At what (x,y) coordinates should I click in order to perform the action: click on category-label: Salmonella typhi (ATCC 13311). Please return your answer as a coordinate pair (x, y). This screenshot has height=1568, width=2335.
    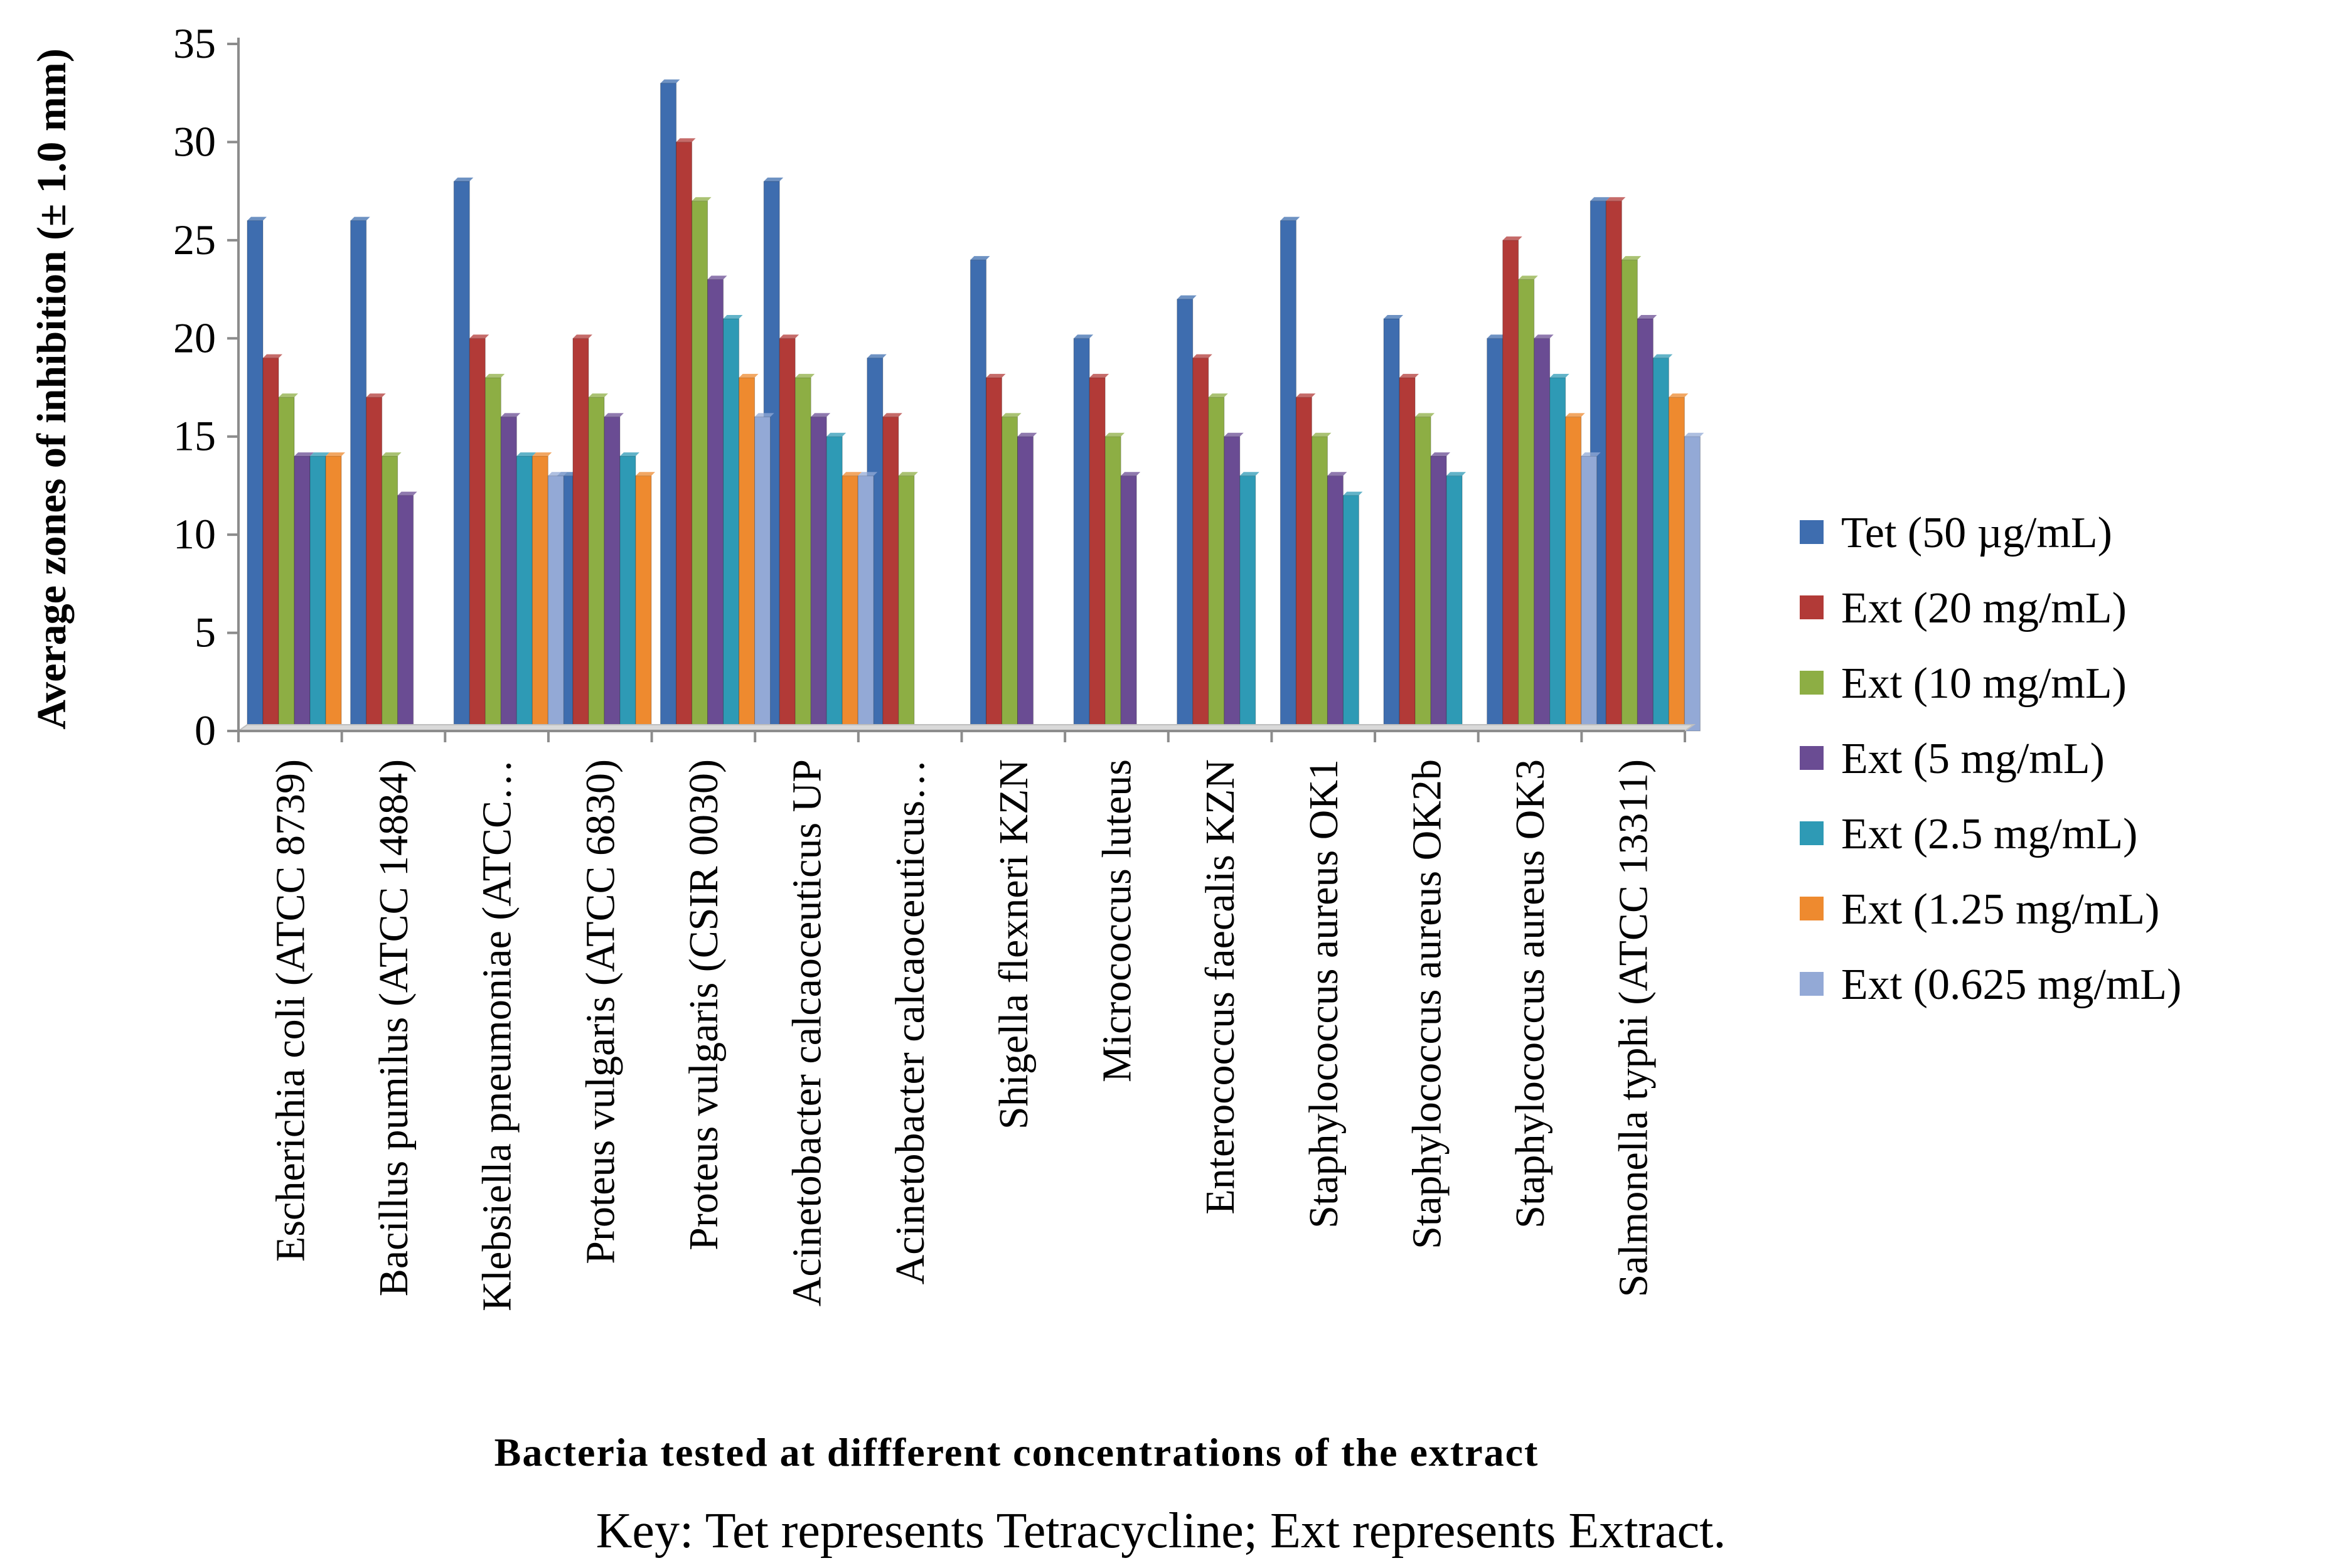
    Looking at the image, I should click on (1634, 1028).